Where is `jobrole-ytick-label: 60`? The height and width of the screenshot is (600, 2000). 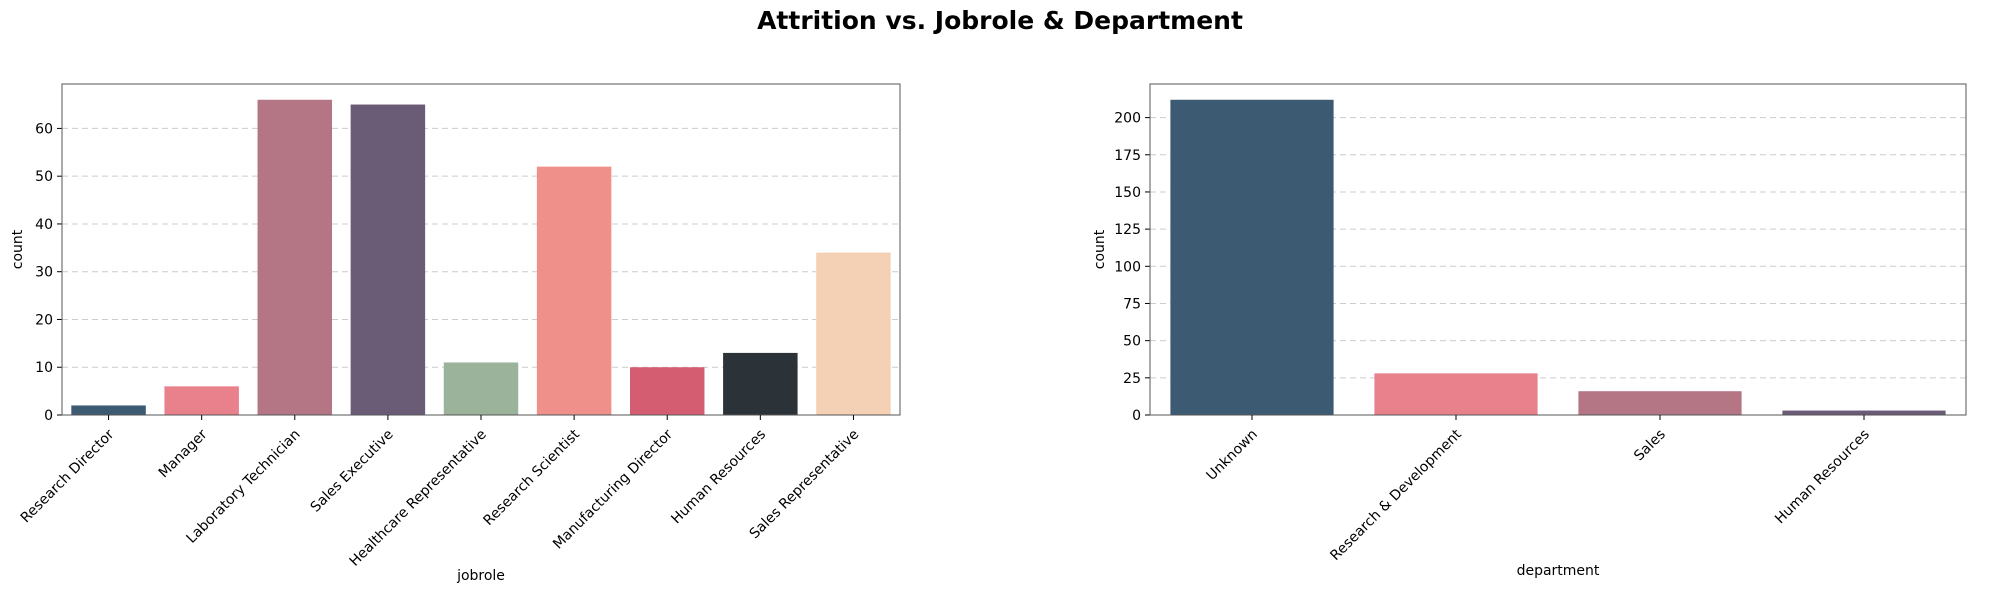 jobrole-ytick-label: 60 is located at coordinates (44, 129).